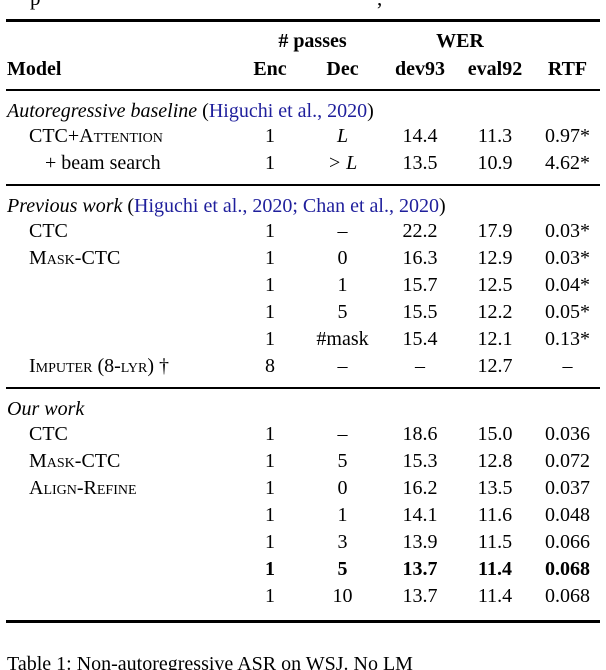  What do you see at coordinates (460, 41) in the screenshot?
I see `header-wer-group: WER` at bounding box center [460, 41].